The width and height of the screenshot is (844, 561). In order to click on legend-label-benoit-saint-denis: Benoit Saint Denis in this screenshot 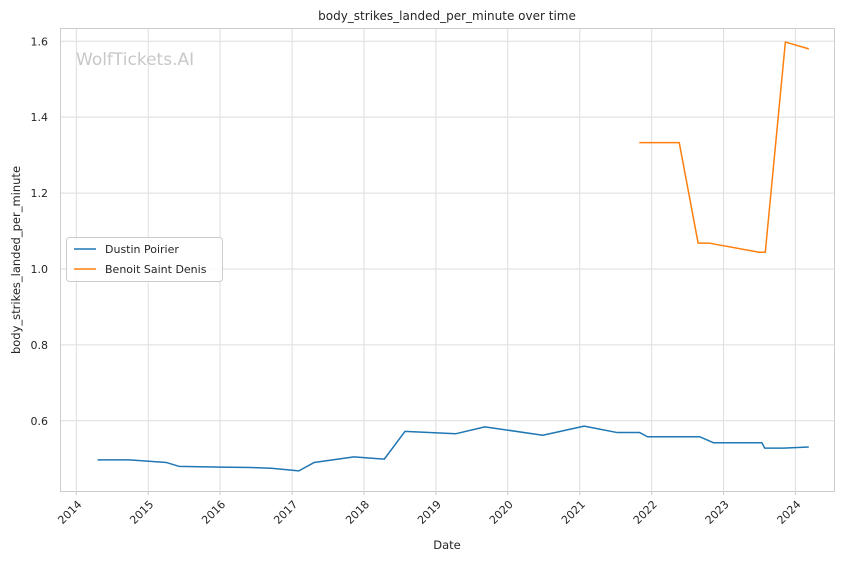, I will do `click(156, 269)`.